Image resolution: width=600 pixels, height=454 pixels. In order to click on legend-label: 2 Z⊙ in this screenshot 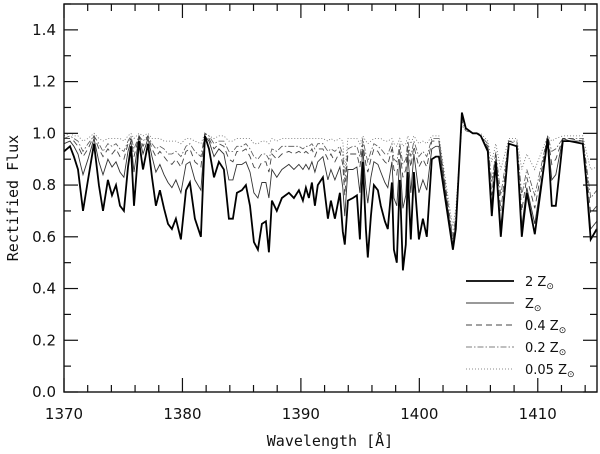, I will do `click(539, 283)`.